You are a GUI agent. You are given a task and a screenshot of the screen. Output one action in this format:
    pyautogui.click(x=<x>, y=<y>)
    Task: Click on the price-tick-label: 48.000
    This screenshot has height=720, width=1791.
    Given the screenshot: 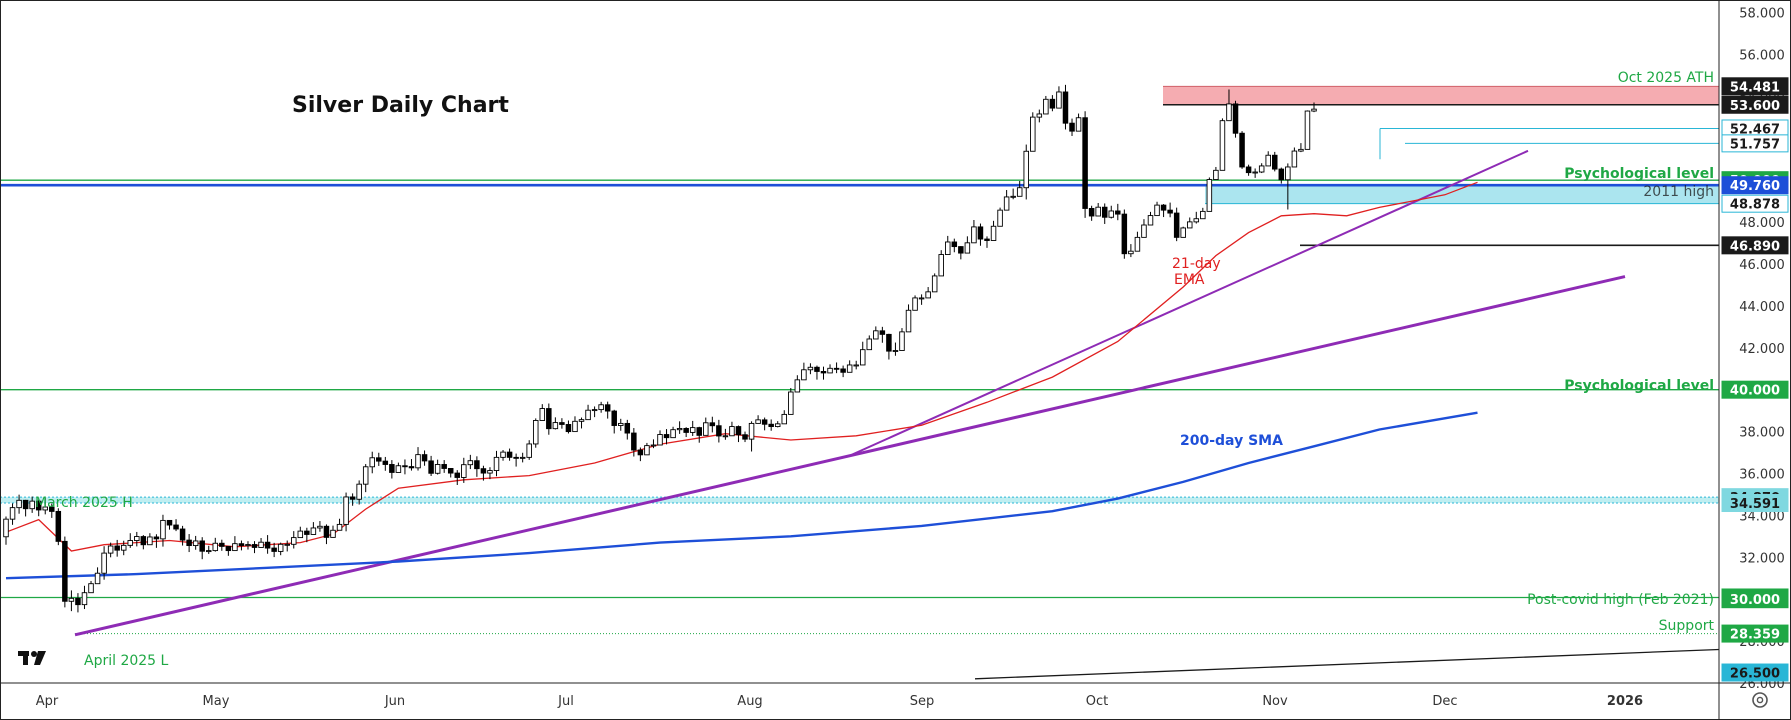 What is the action you would take?
    pyautogui.click(x=1762, y=223)
    